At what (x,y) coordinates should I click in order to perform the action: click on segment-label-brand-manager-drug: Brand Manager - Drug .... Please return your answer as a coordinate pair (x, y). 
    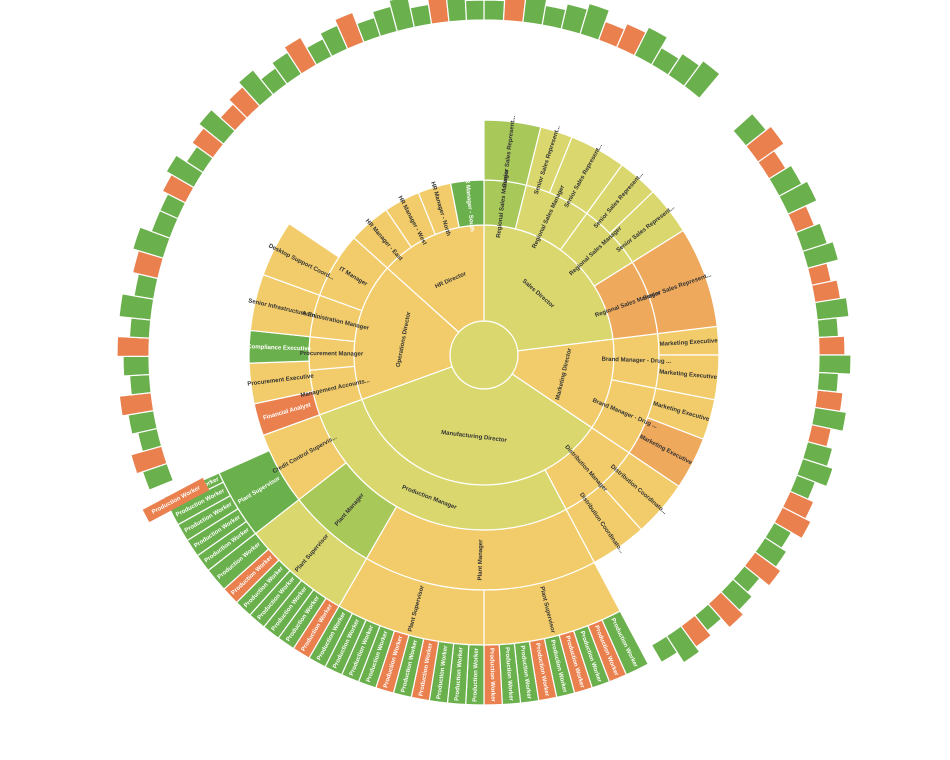
    Looking at the image, I should click on (636, 361).